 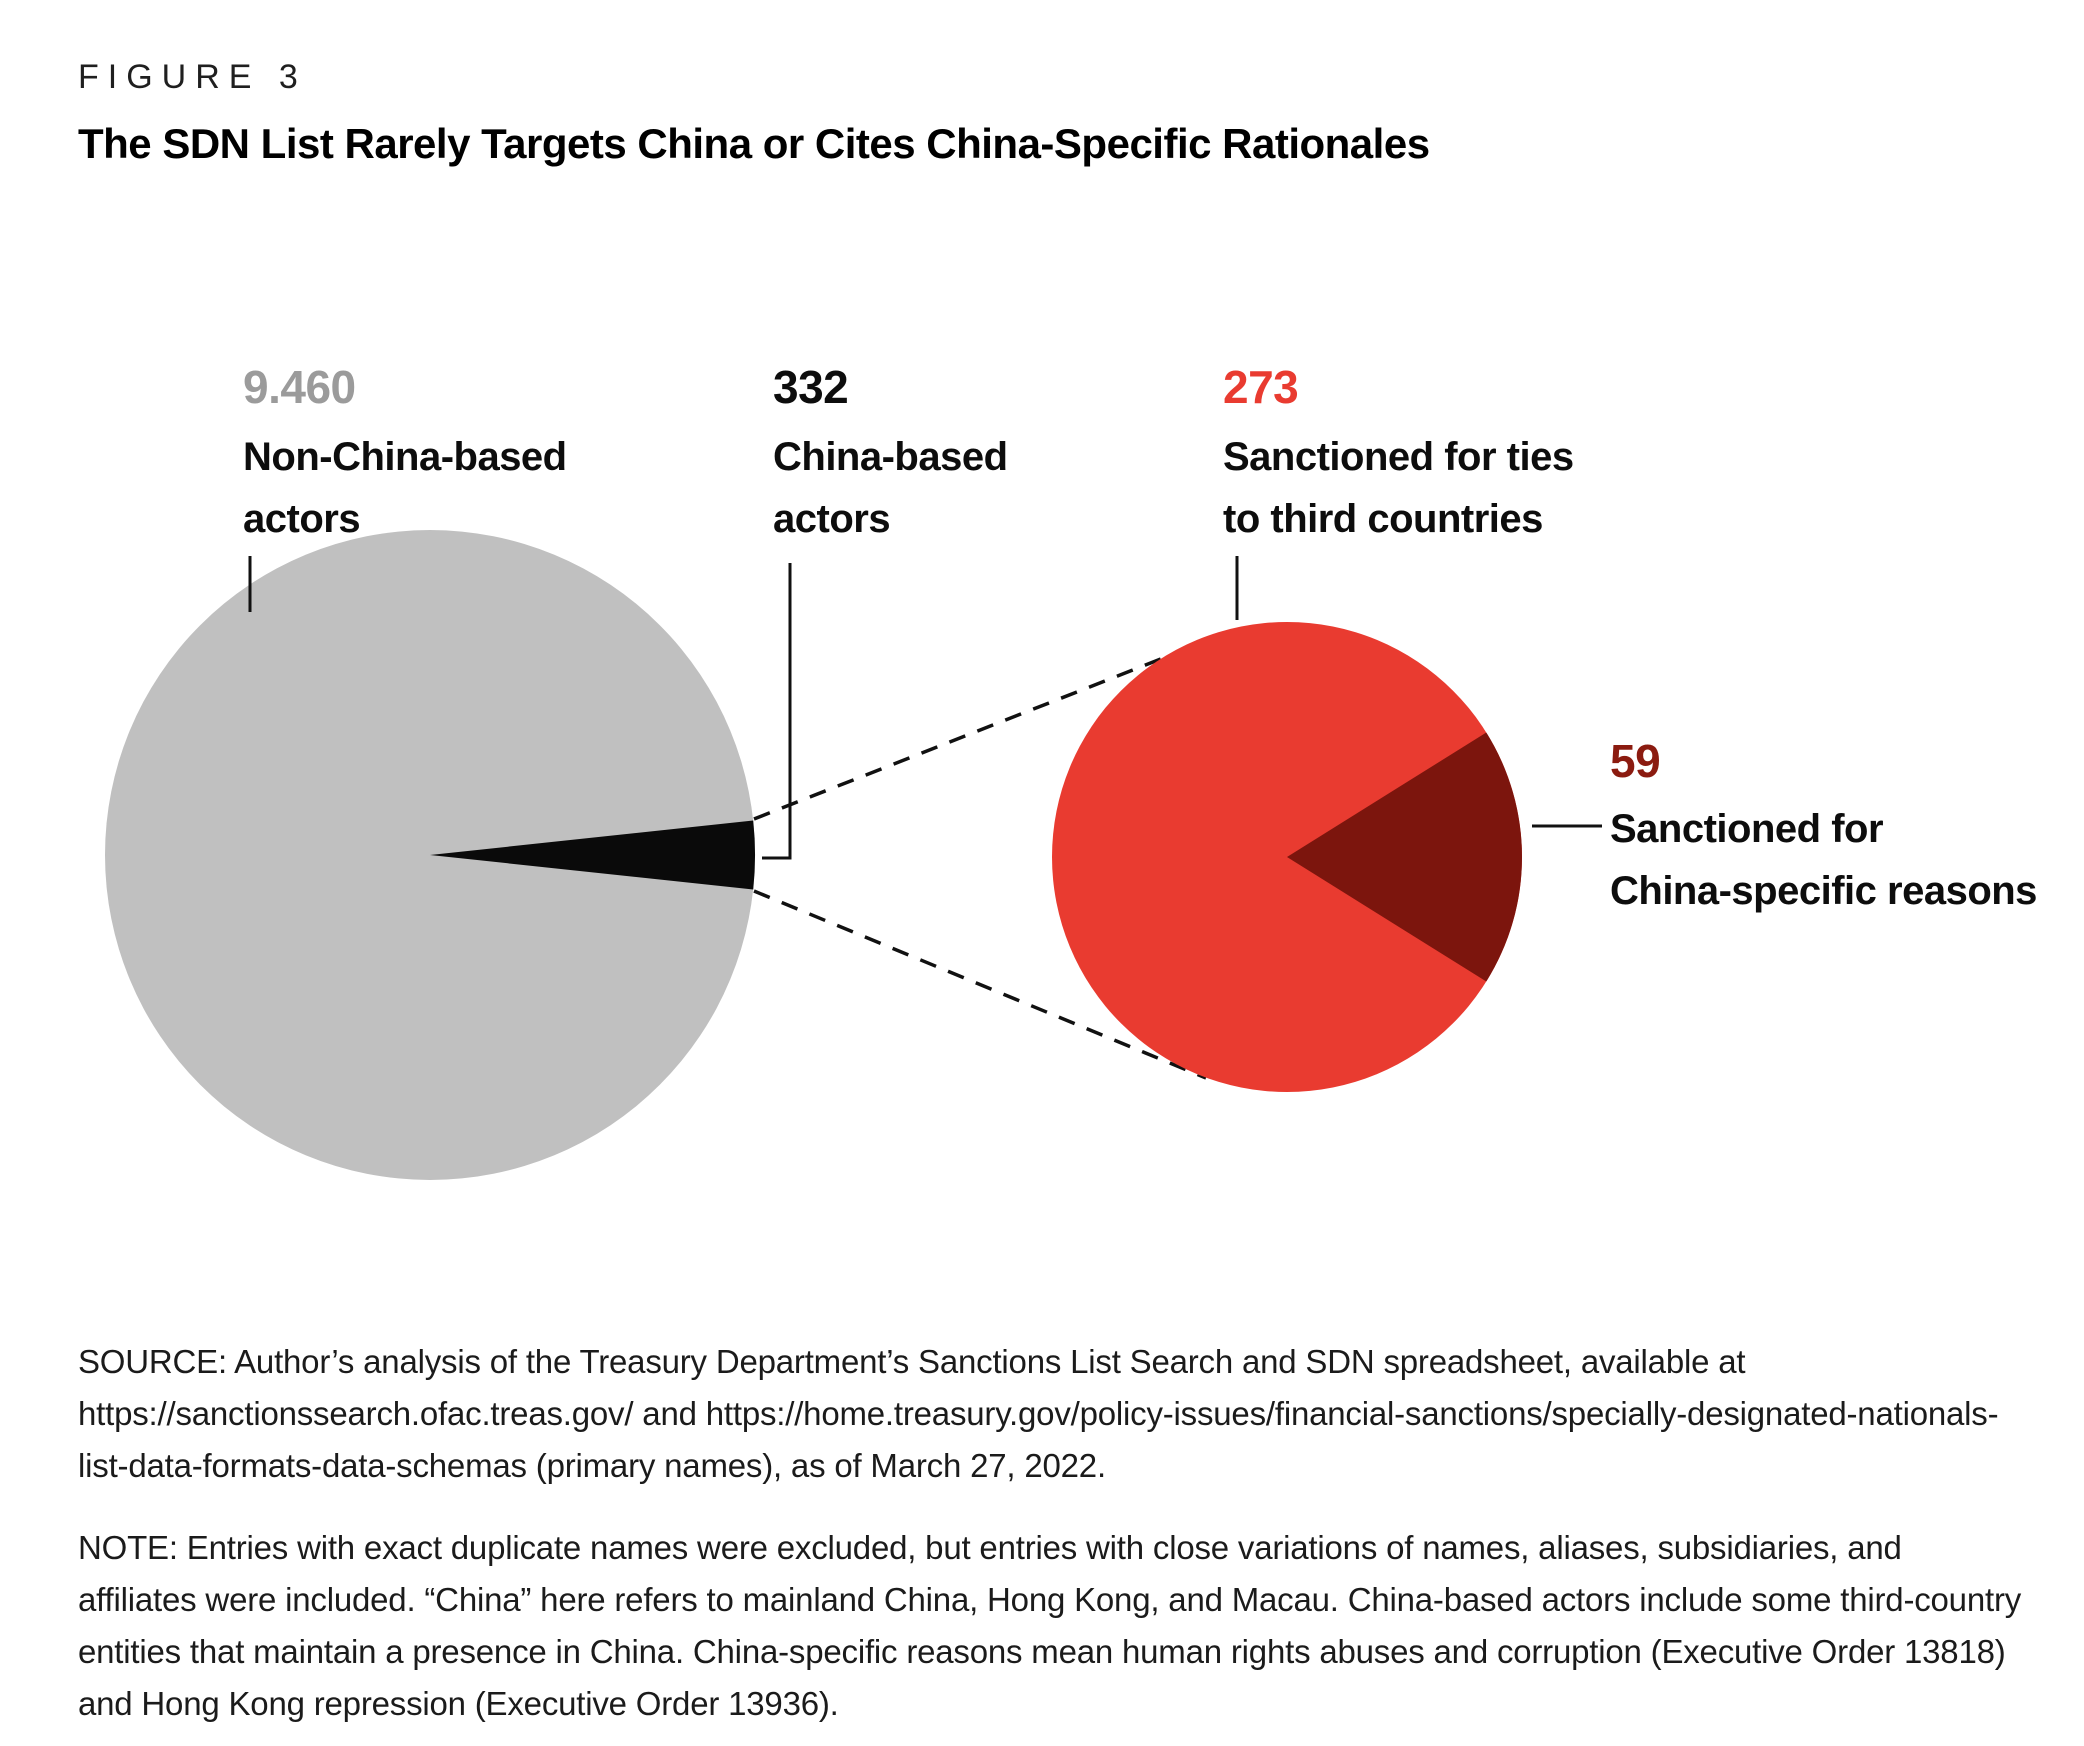 I want to click on third-country-label: Sanctioned for ties to third countries, so click(x=1398, y=488).